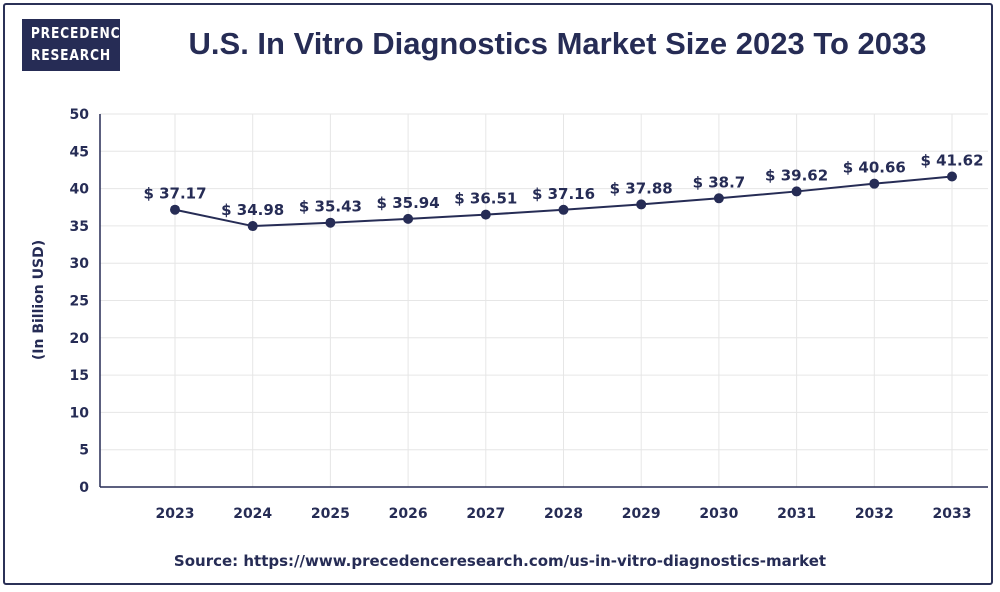 The image size is (1000, 592). Describe the element at coordinates (71, 55) in the screenshot. I see `brand-logo-line2: RESEARCH` at that location.